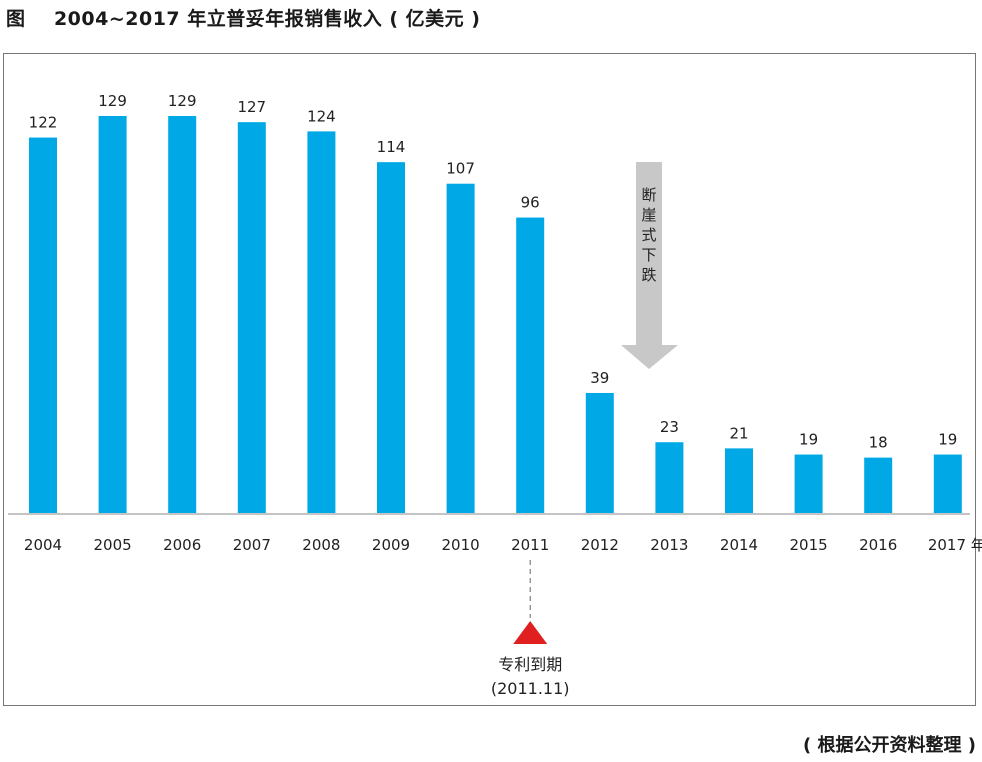  I want to click on x-tick-label: 2017 年, so click(955, 545).